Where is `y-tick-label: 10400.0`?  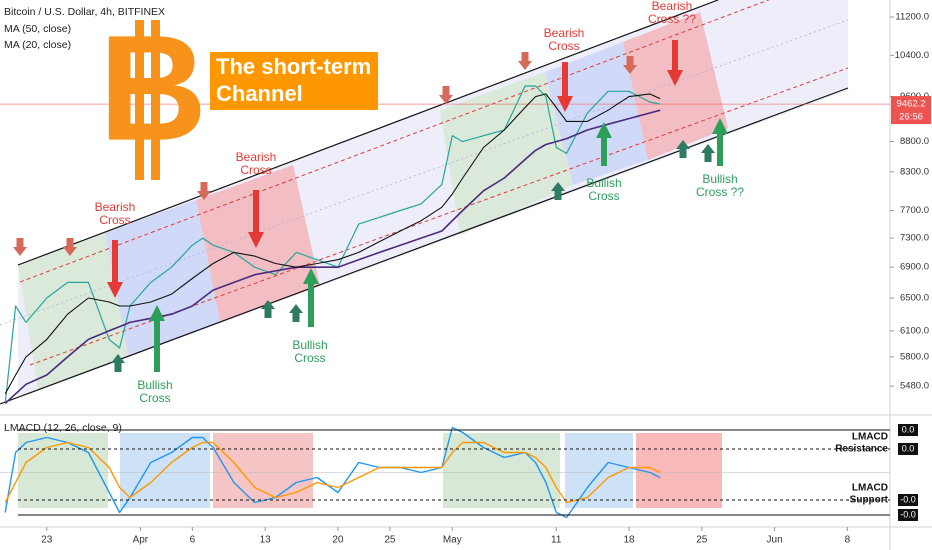
y-tick-label: 10400.0 is located at coordinates (912, 55).